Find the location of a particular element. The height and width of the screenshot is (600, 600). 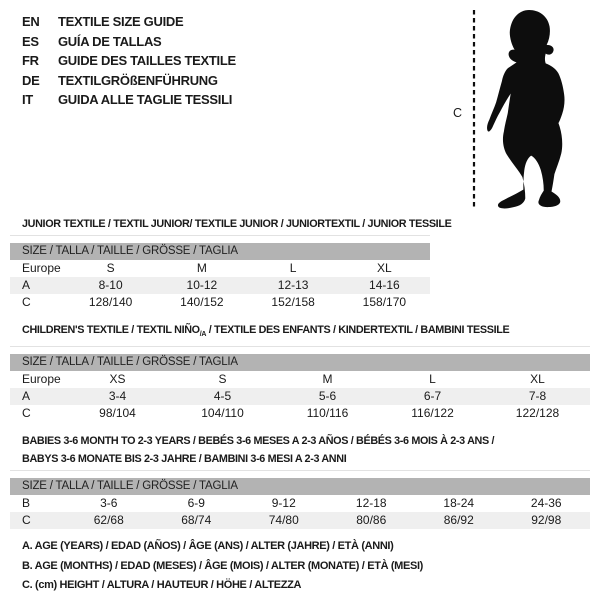

lang-title: TEXTILGRÖßENFÜHRUNG is located at coordinates (138, 80).